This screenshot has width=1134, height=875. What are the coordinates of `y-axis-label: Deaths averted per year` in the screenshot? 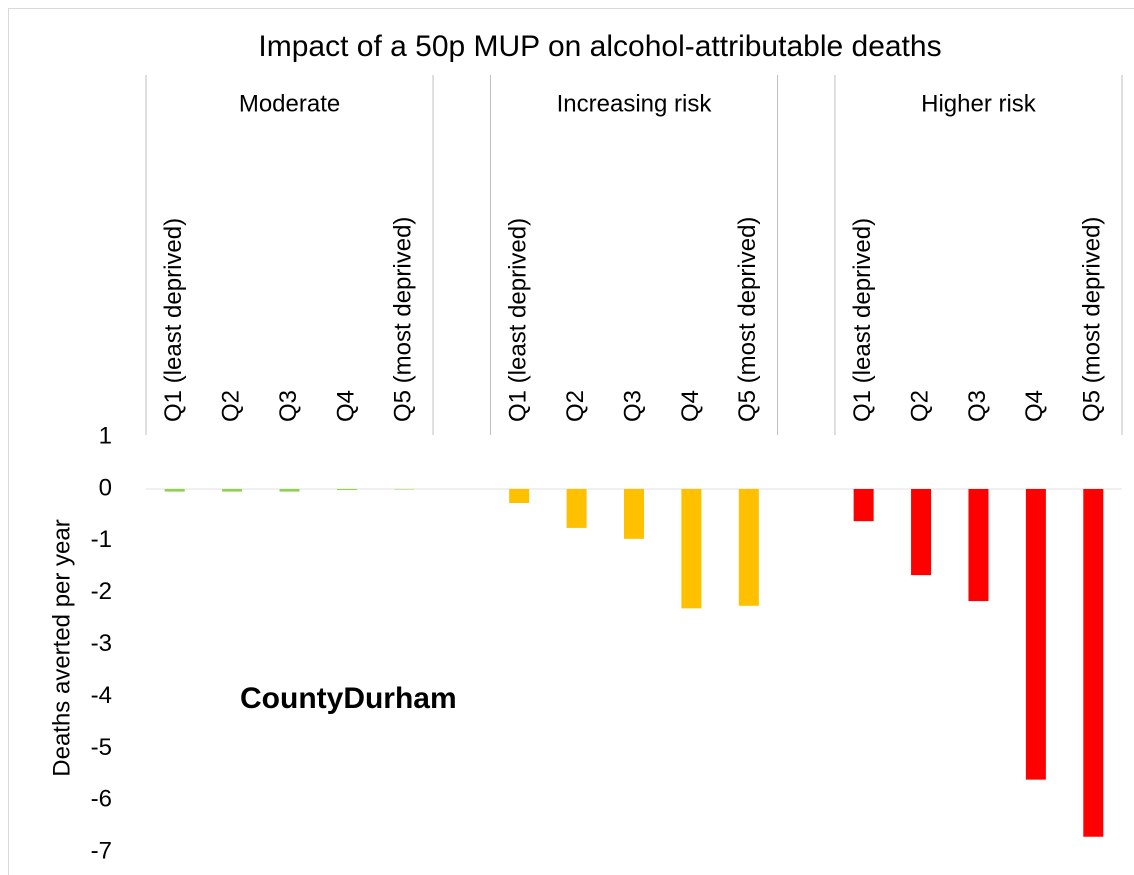 It's located at (61, 647).